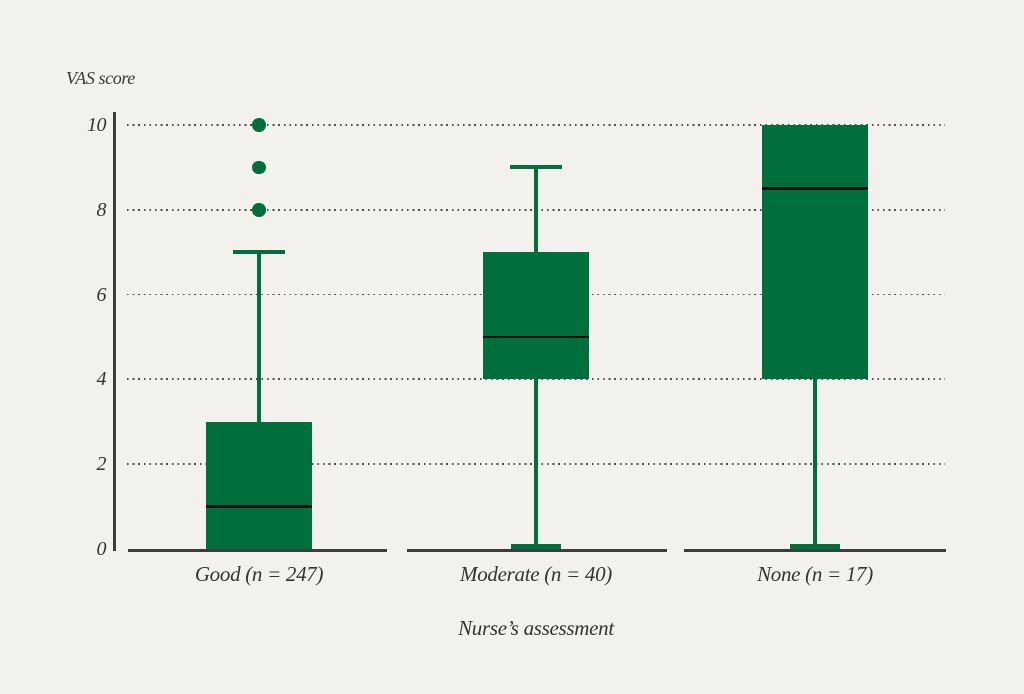 Image resolution: width=1024 pixels, height=694 pixels. Describe the element at coordinates (259, 506) in the screenshot. I see `median-line-good` at that location.